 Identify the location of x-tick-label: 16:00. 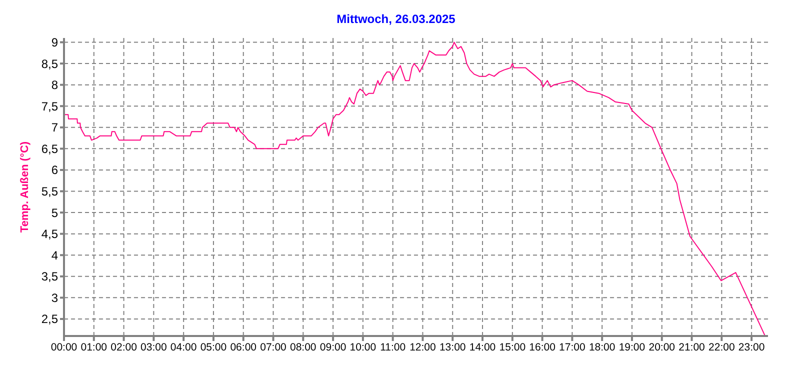
(542, 347).